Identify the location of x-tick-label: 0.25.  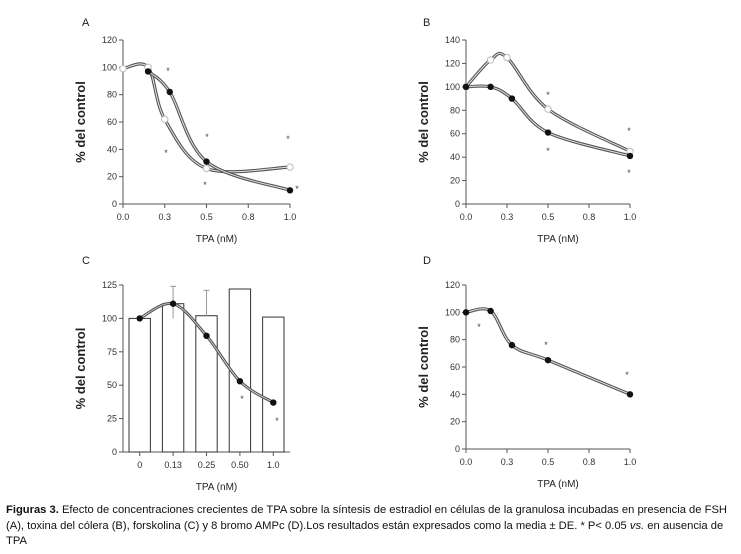
(207, 465).